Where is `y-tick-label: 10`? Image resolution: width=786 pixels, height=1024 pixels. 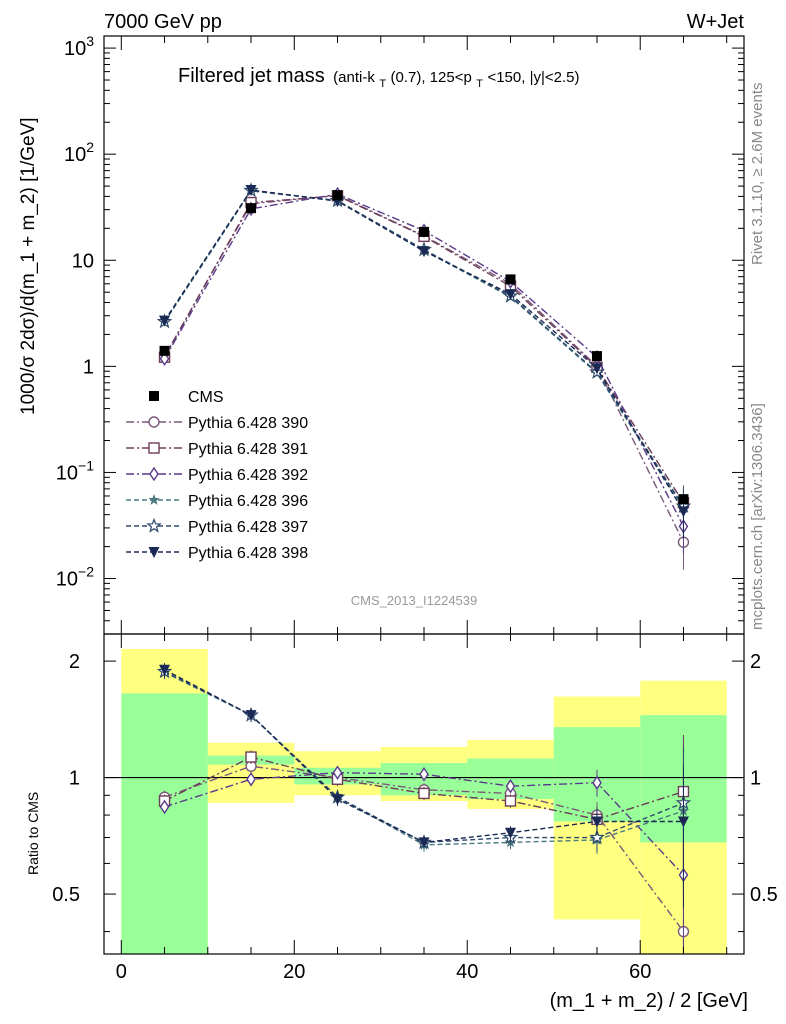 y-tick-label: 10 is located at coordinates (83, 261).